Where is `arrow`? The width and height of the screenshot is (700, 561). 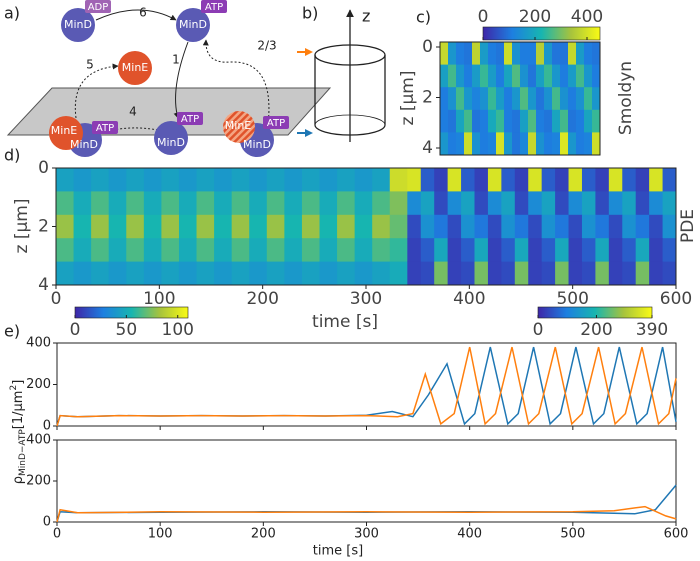 arrow is located at coordinates (136, 15).